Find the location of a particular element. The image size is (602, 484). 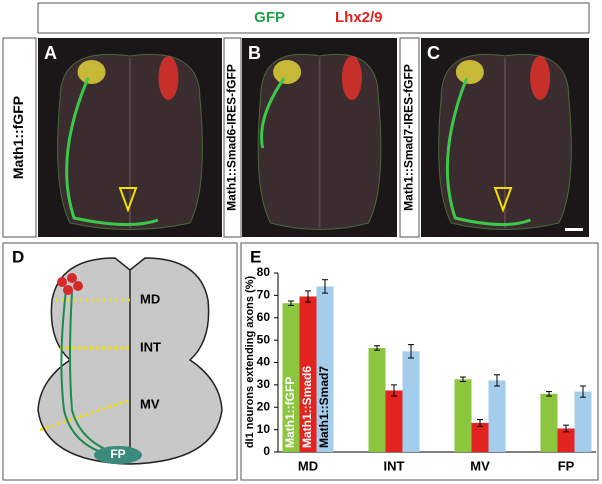

panel-letter: D is located at coordinates (18, 256).